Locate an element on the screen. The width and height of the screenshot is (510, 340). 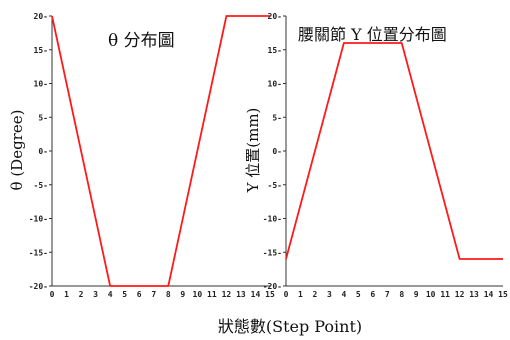
chart-title-2: 腰關節 Y 位置分布圖 is located at coordinates (372, 34).